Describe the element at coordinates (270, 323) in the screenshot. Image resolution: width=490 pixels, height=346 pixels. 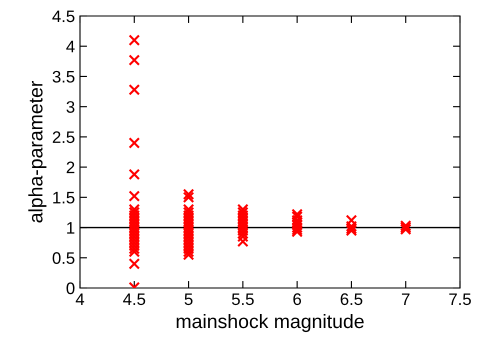
I see `x-axis-title: mainshock magnitude` at that location.